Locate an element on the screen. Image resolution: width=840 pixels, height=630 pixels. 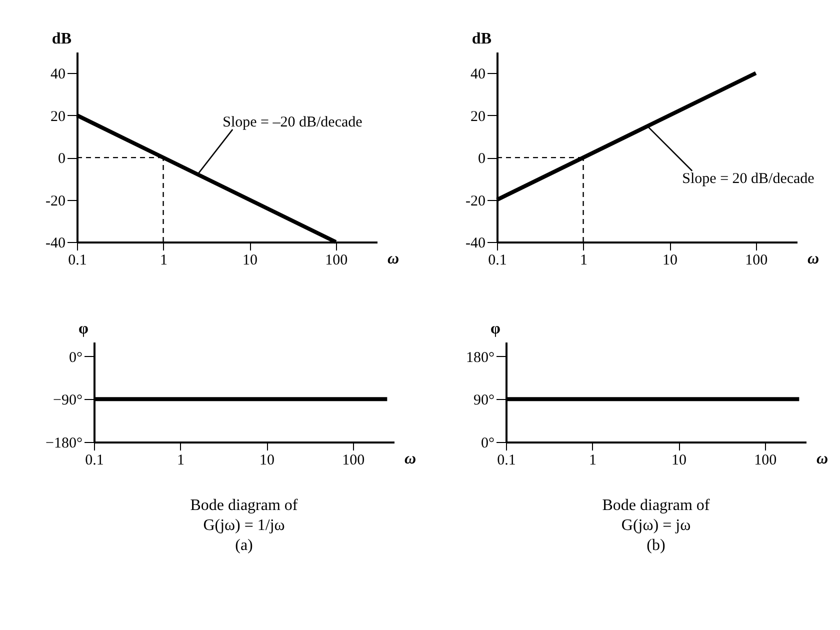
annotation: Slope = 20 dB/decade is located at coordinates (748, 178).